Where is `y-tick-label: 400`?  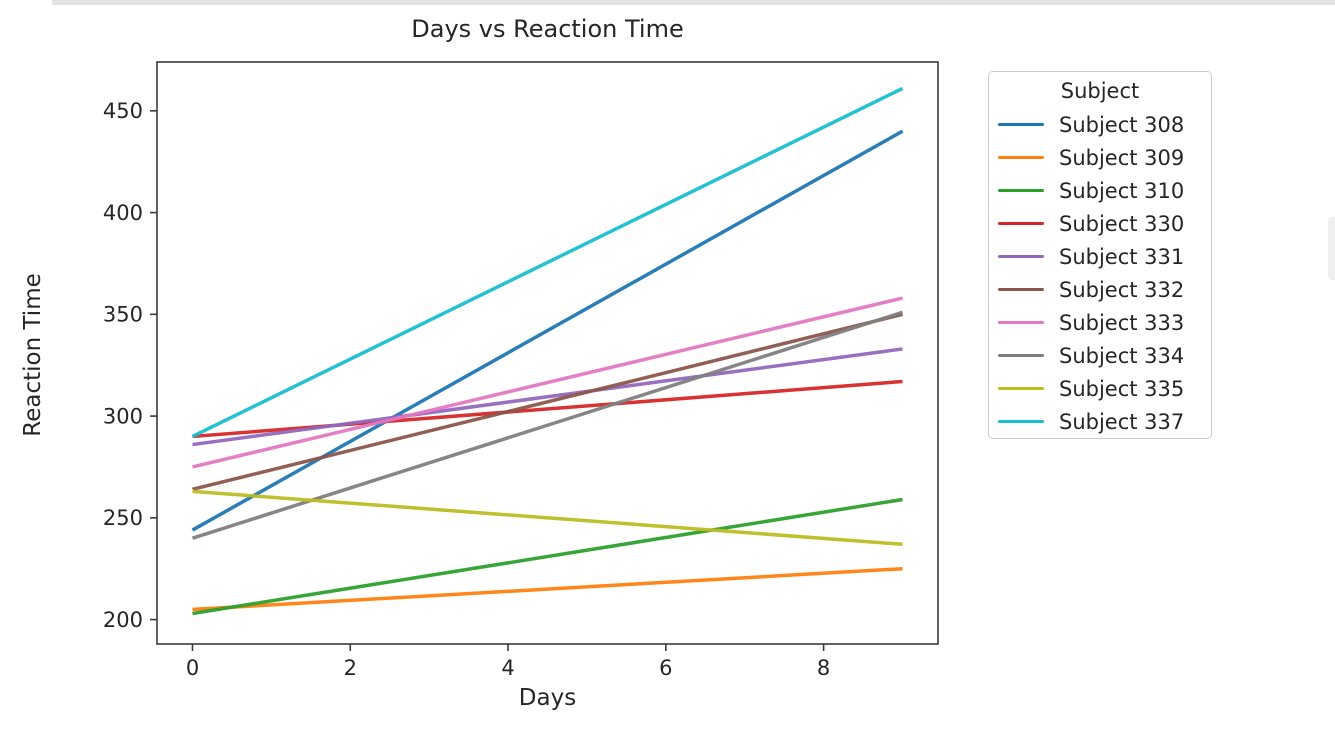
y-tick-label: 400 is located at coordinates (123, 213).